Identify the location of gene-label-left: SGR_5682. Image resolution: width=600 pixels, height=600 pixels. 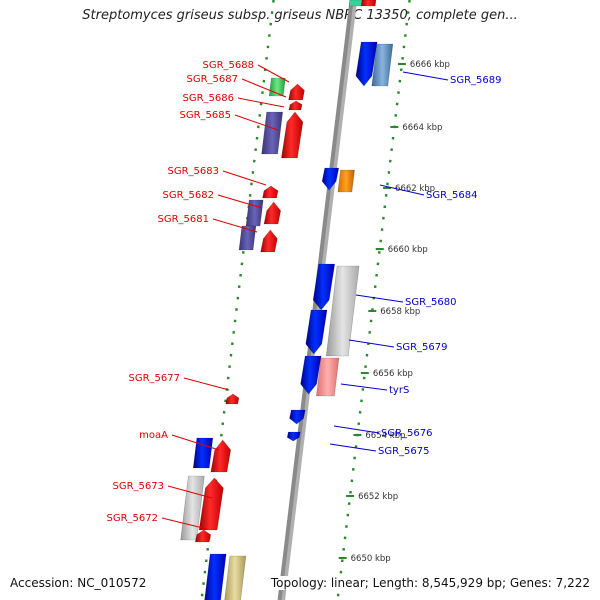
(189, 195).